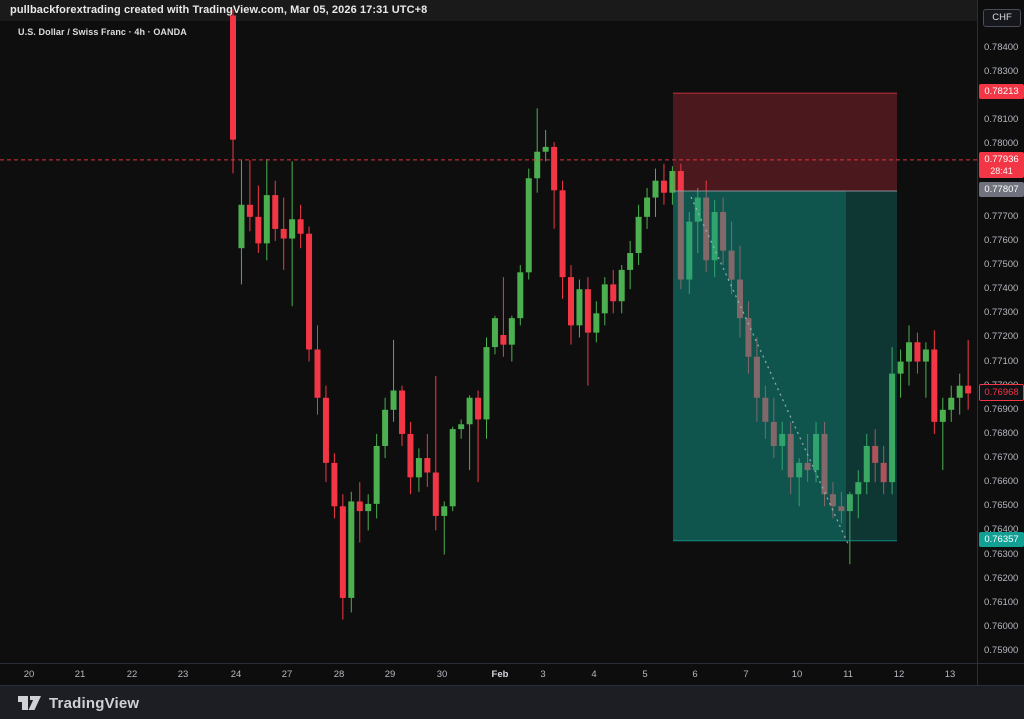  Describe the element at coordinates (287, 674) in the screenshot. I see `time-tick-label: 27` at that location.